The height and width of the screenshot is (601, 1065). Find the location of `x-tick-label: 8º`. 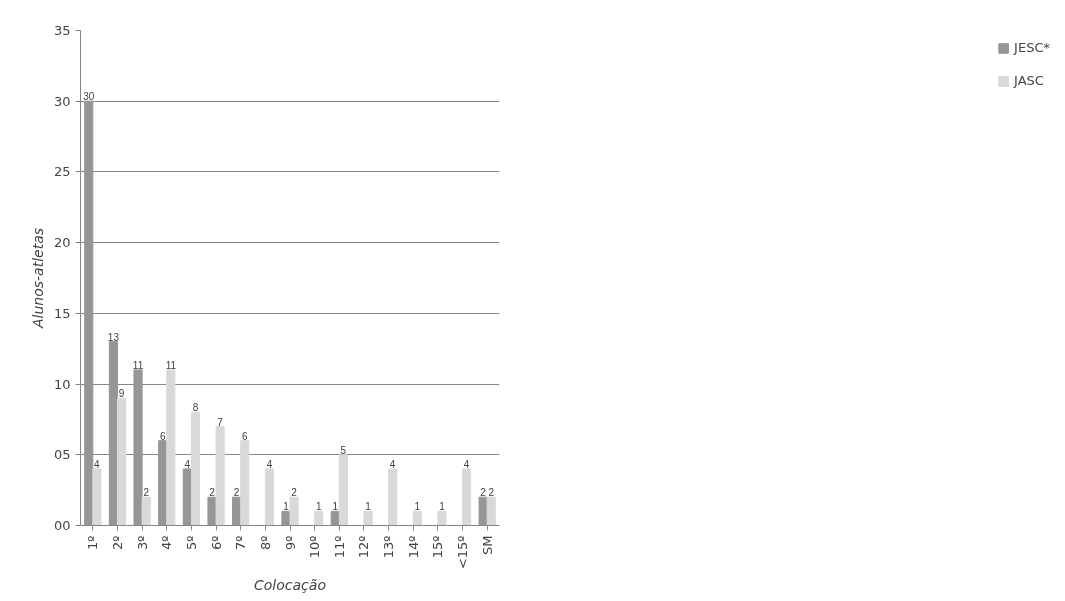

x-tick-label: 8º is located at coordinates (265, 542).